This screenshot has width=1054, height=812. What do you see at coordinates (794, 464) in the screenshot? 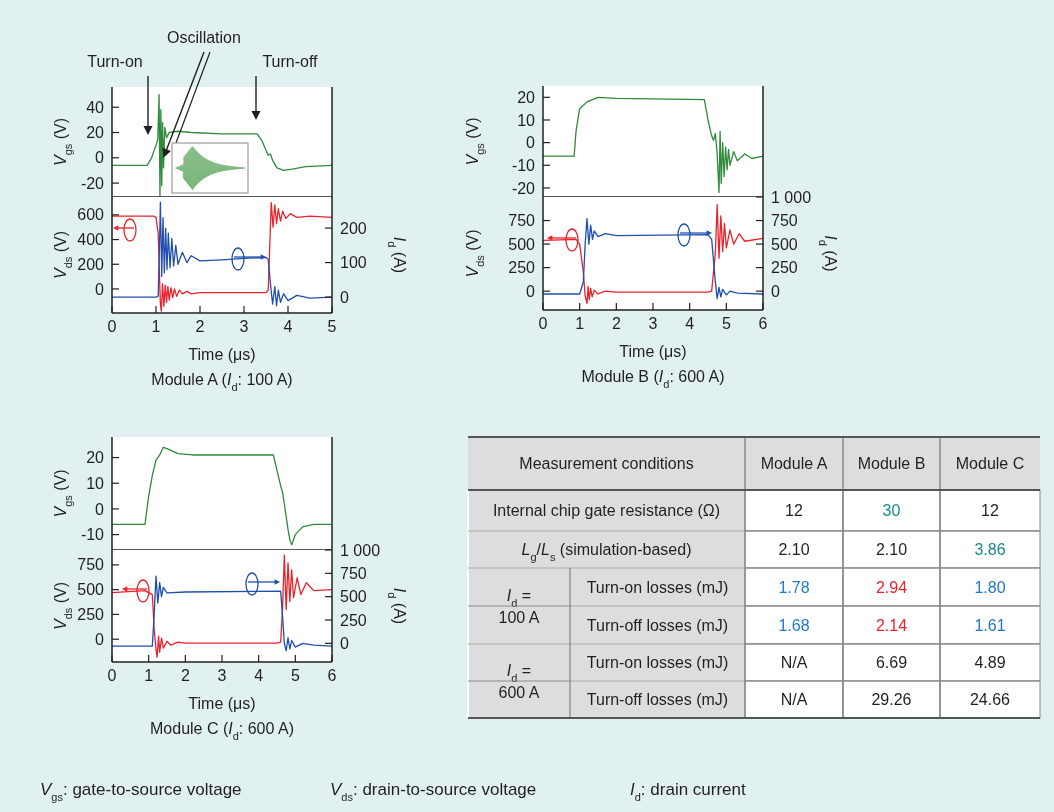
I see `category-label: Module A` at bounding box center [794, 464].